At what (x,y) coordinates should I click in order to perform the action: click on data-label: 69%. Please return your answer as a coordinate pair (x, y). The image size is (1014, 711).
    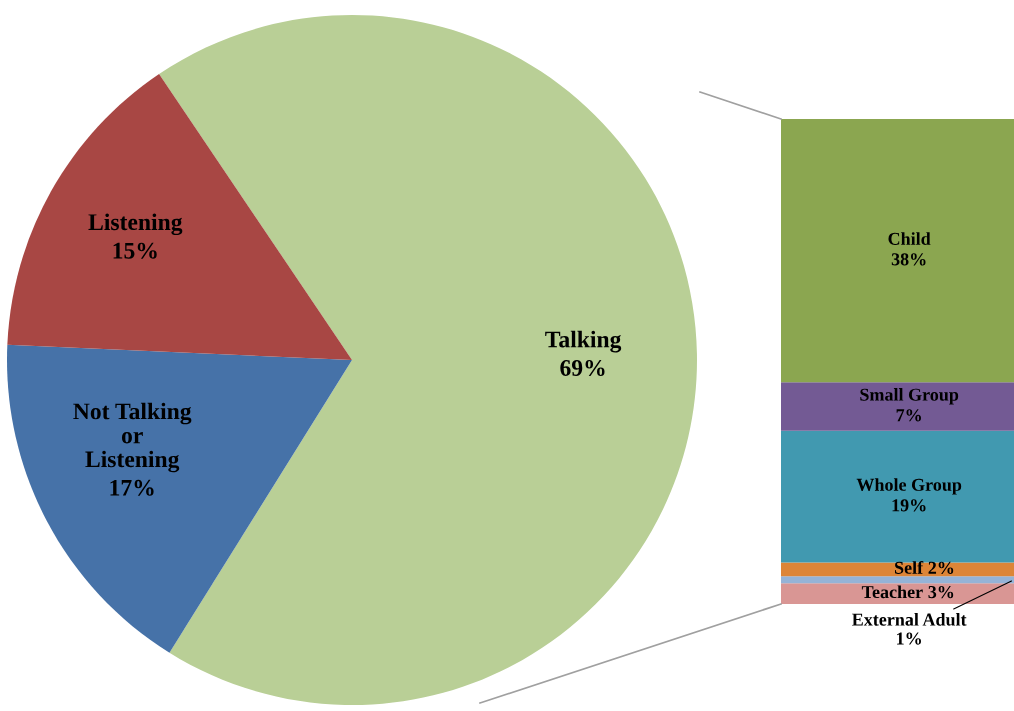
    Looking at the image, I should click on (582, 367).